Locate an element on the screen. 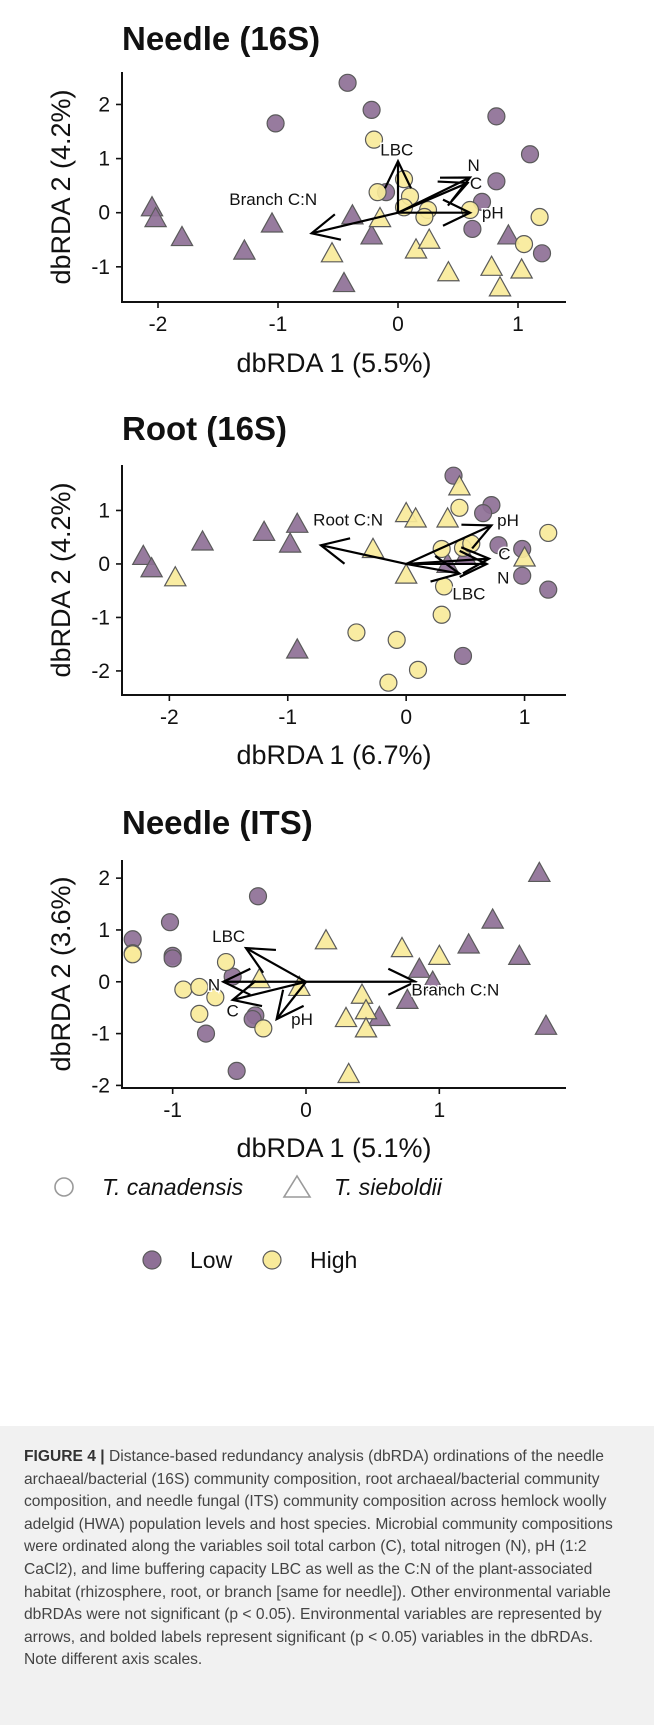  y-tick-label: -2 is located at coordinates (100, 1085).